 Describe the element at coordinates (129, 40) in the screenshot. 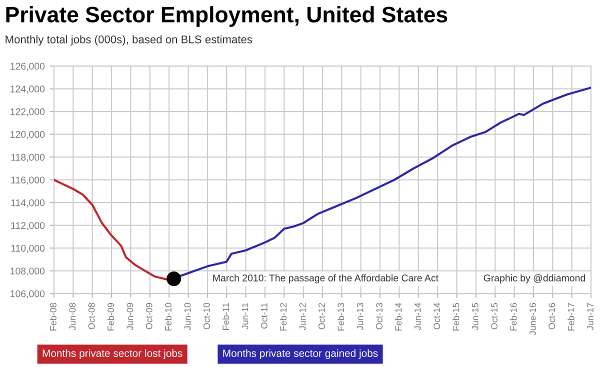

I see `chart-subtitle: Monthly total jobs (000s), based on BLS estimates` at that location.